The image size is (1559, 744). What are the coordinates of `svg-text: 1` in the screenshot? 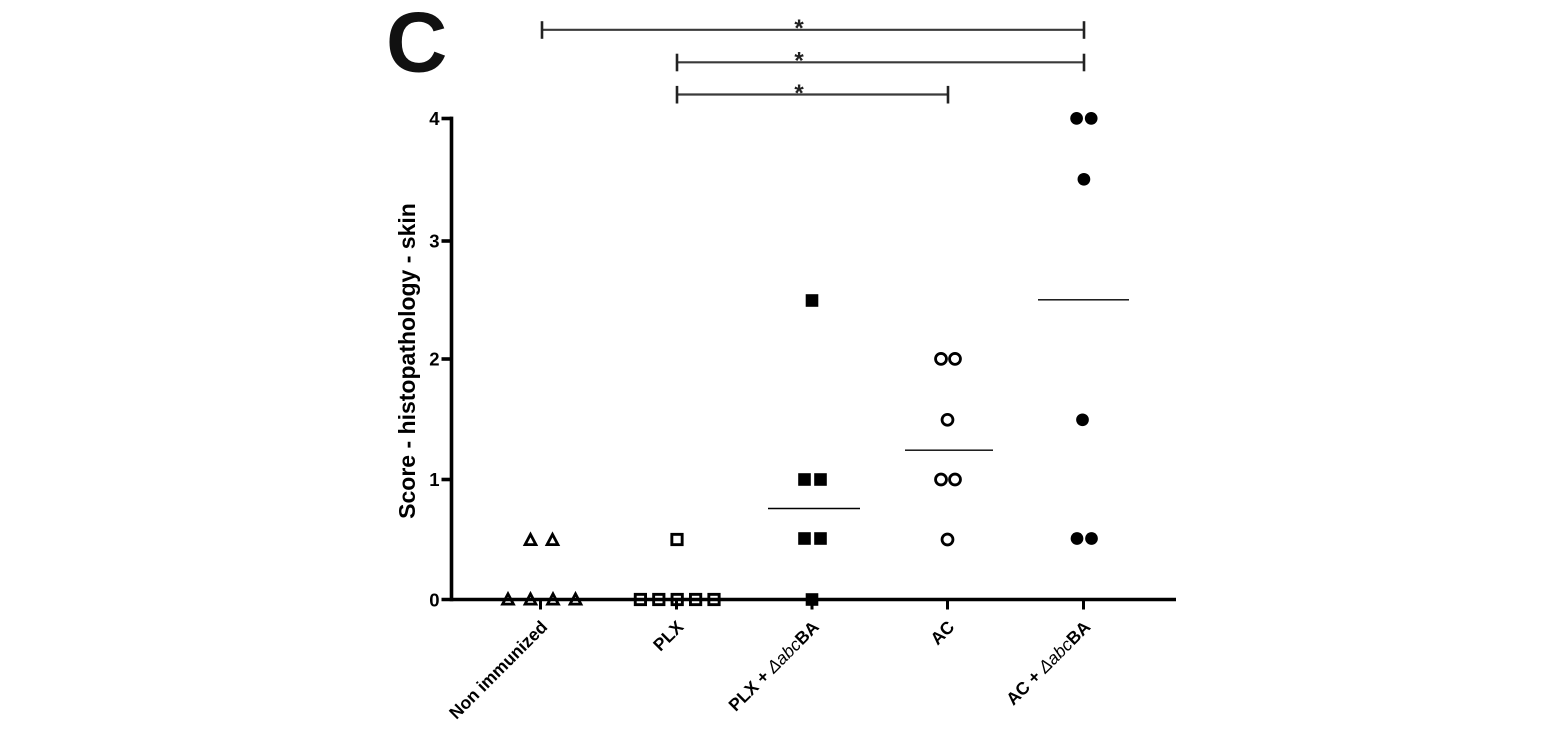 It's located at (434, 479).